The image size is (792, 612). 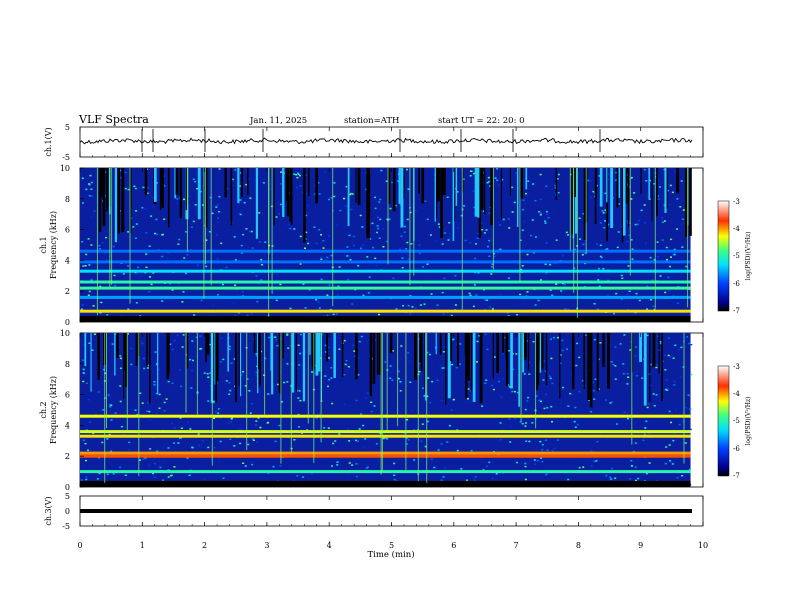 What do you see at coordinates (48, 141) in the screenshot?
I see `ch1-waveform-ylabel: ch.1(V)` at bounding box center [48, 141].